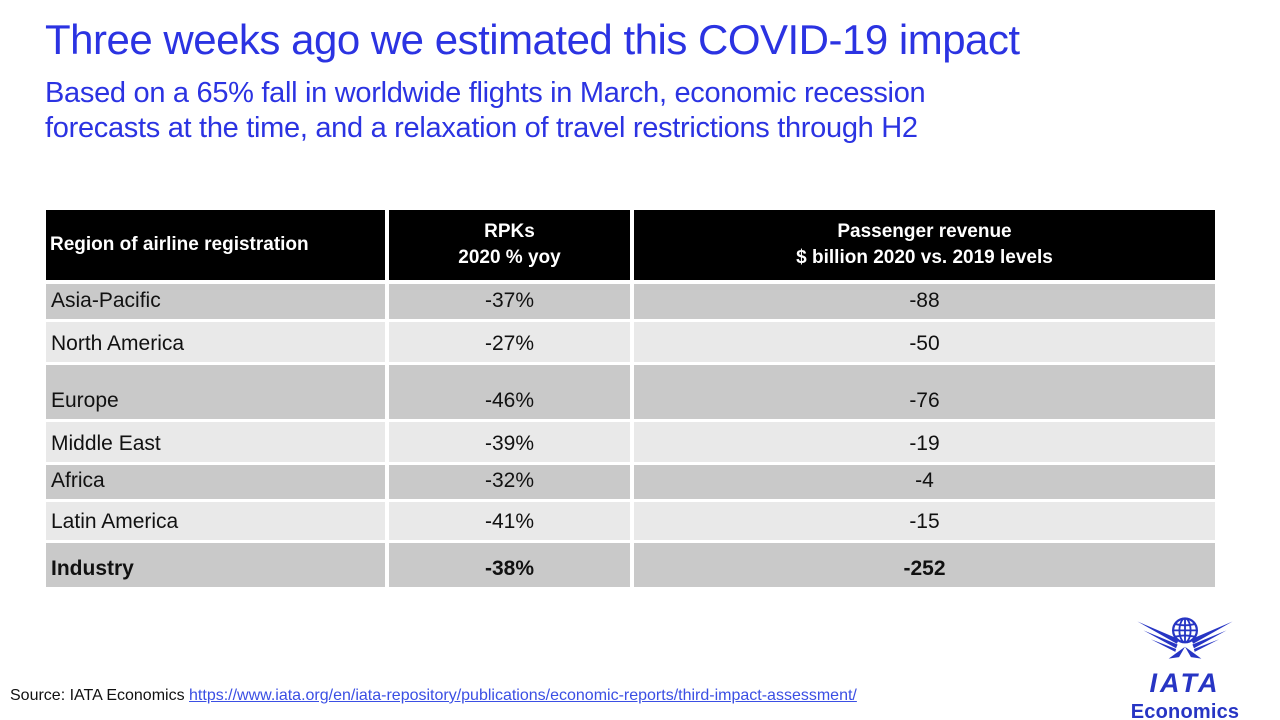  Describe the element at coordinates (1185, 710) in the screenshot. I see `iata-economics-label: Economics` at that location.